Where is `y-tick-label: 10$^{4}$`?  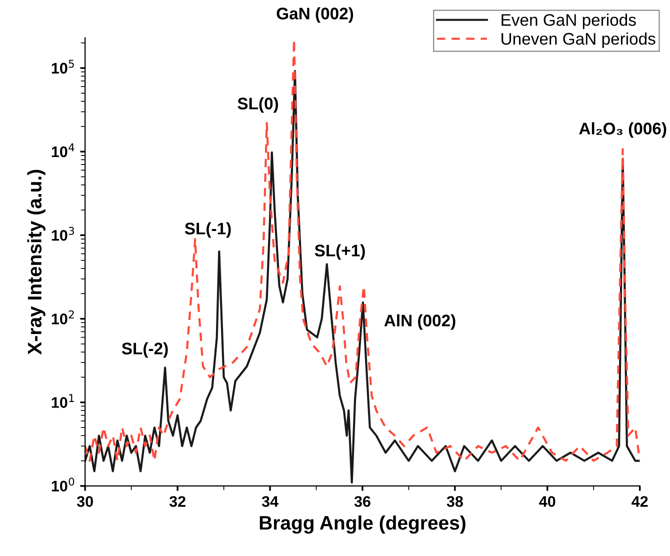 y-tick-label: 10$^{4}$ is located at coordinates (63, 150).